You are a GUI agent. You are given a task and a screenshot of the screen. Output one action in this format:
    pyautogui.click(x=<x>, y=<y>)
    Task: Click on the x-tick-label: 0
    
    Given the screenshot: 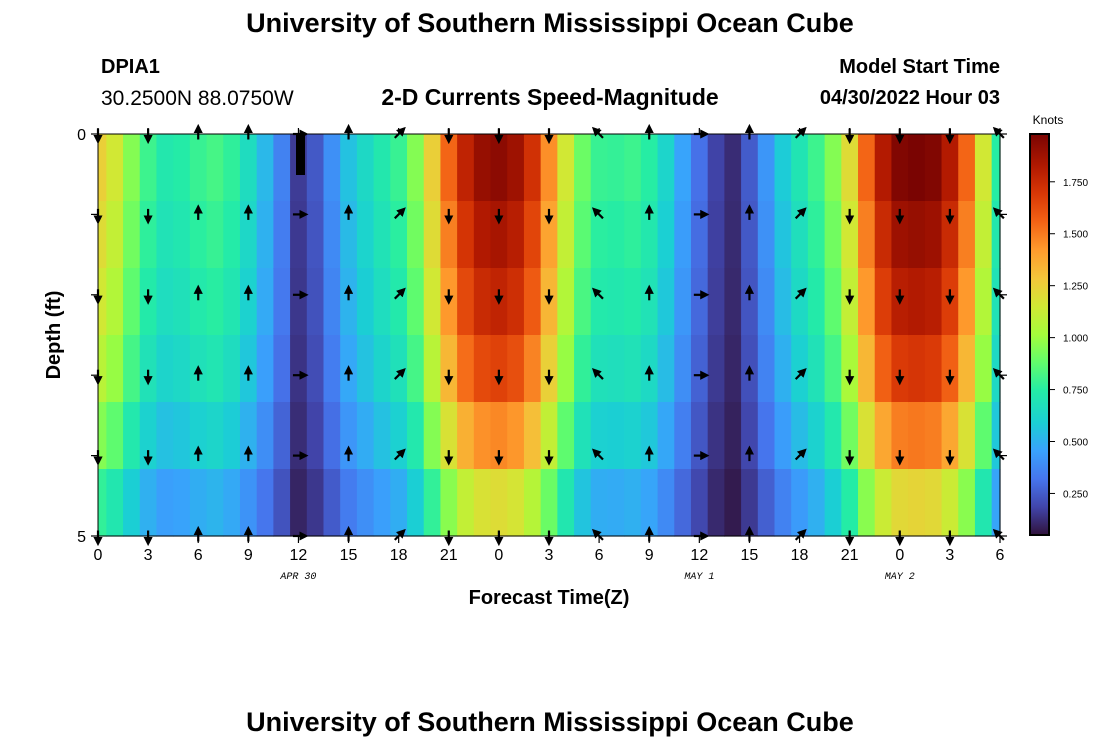 What is the action you would take?
    pyautogui.click(x=98, y=555)
    